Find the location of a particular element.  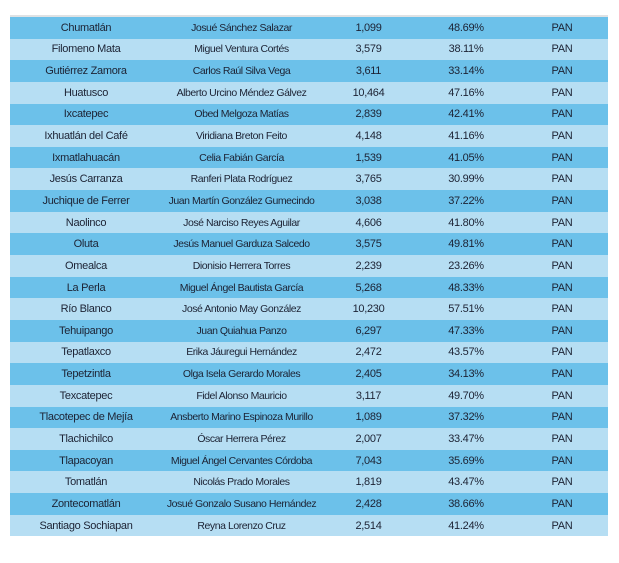

candidate-cell: José Antonio May González is located at coordinates (241, 309).